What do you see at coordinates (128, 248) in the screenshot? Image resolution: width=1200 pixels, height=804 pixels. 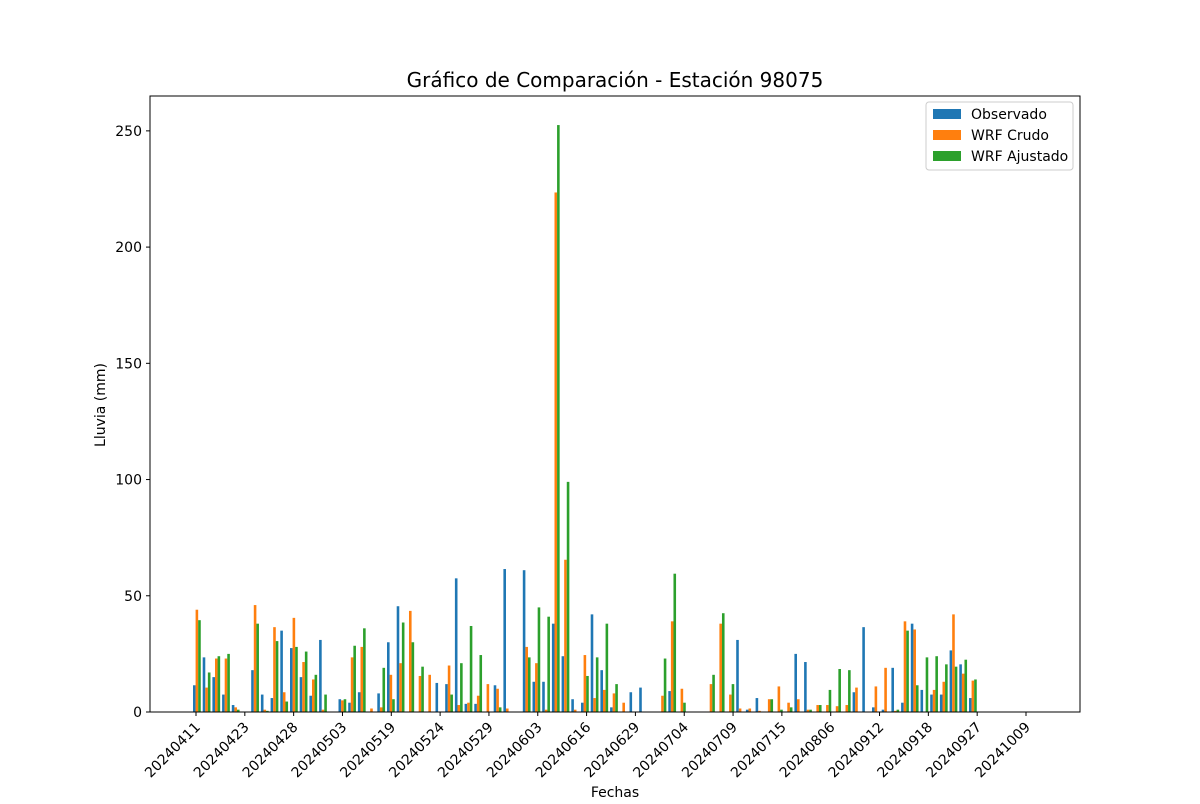 I see `y-tick-label-200: 200` at bounding box center [128, 248].